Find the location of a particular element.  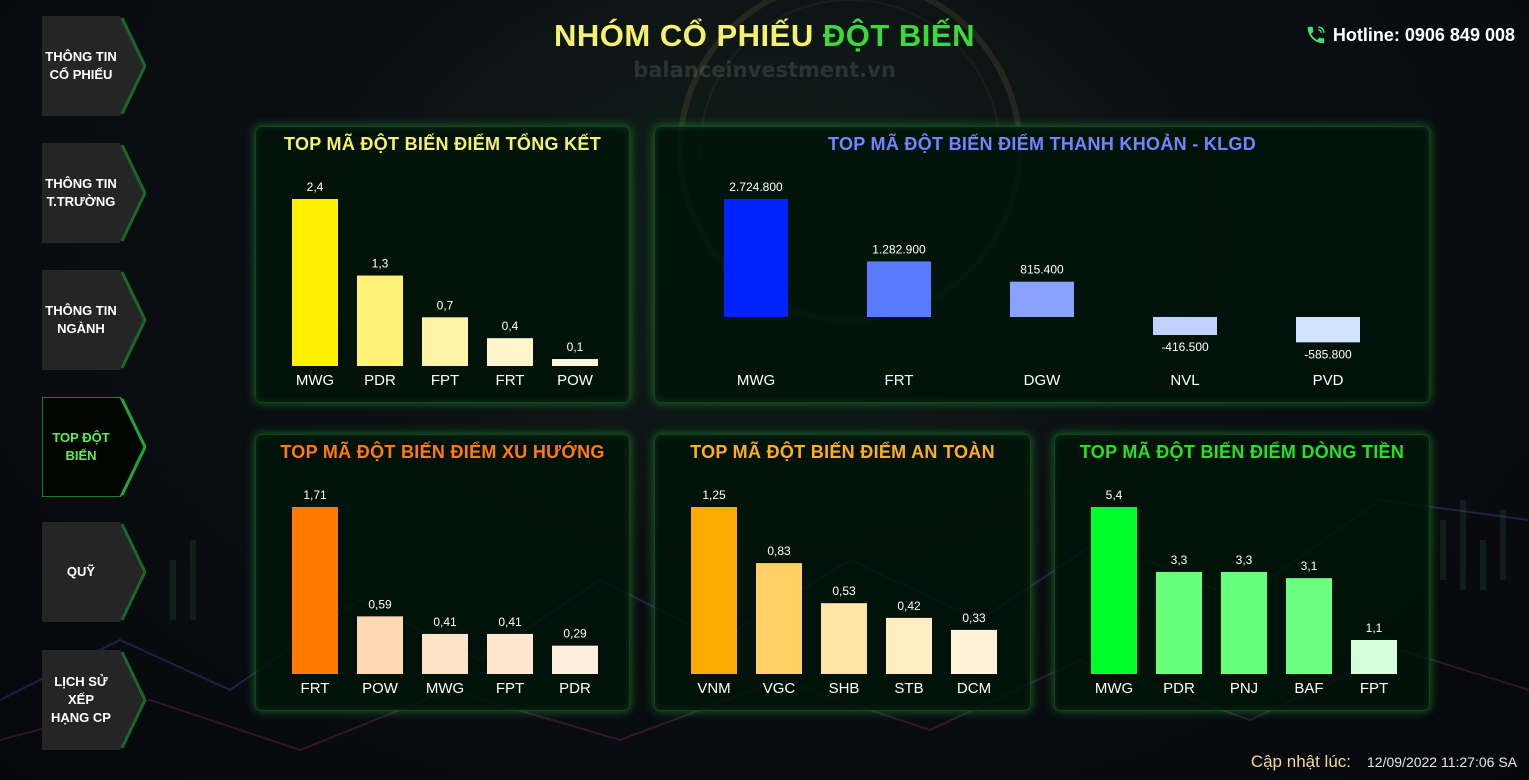

data-label: -416.500 is located at coordinates (1185, 347).